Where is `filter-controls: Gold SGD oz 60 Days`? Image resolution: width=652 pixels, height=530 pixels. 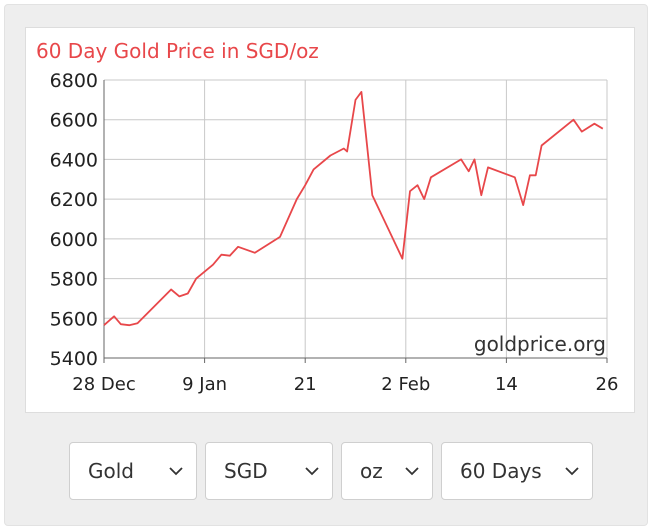 filter-controls: Gold SGD oz 60 Days is located at coordinates (331, 471).